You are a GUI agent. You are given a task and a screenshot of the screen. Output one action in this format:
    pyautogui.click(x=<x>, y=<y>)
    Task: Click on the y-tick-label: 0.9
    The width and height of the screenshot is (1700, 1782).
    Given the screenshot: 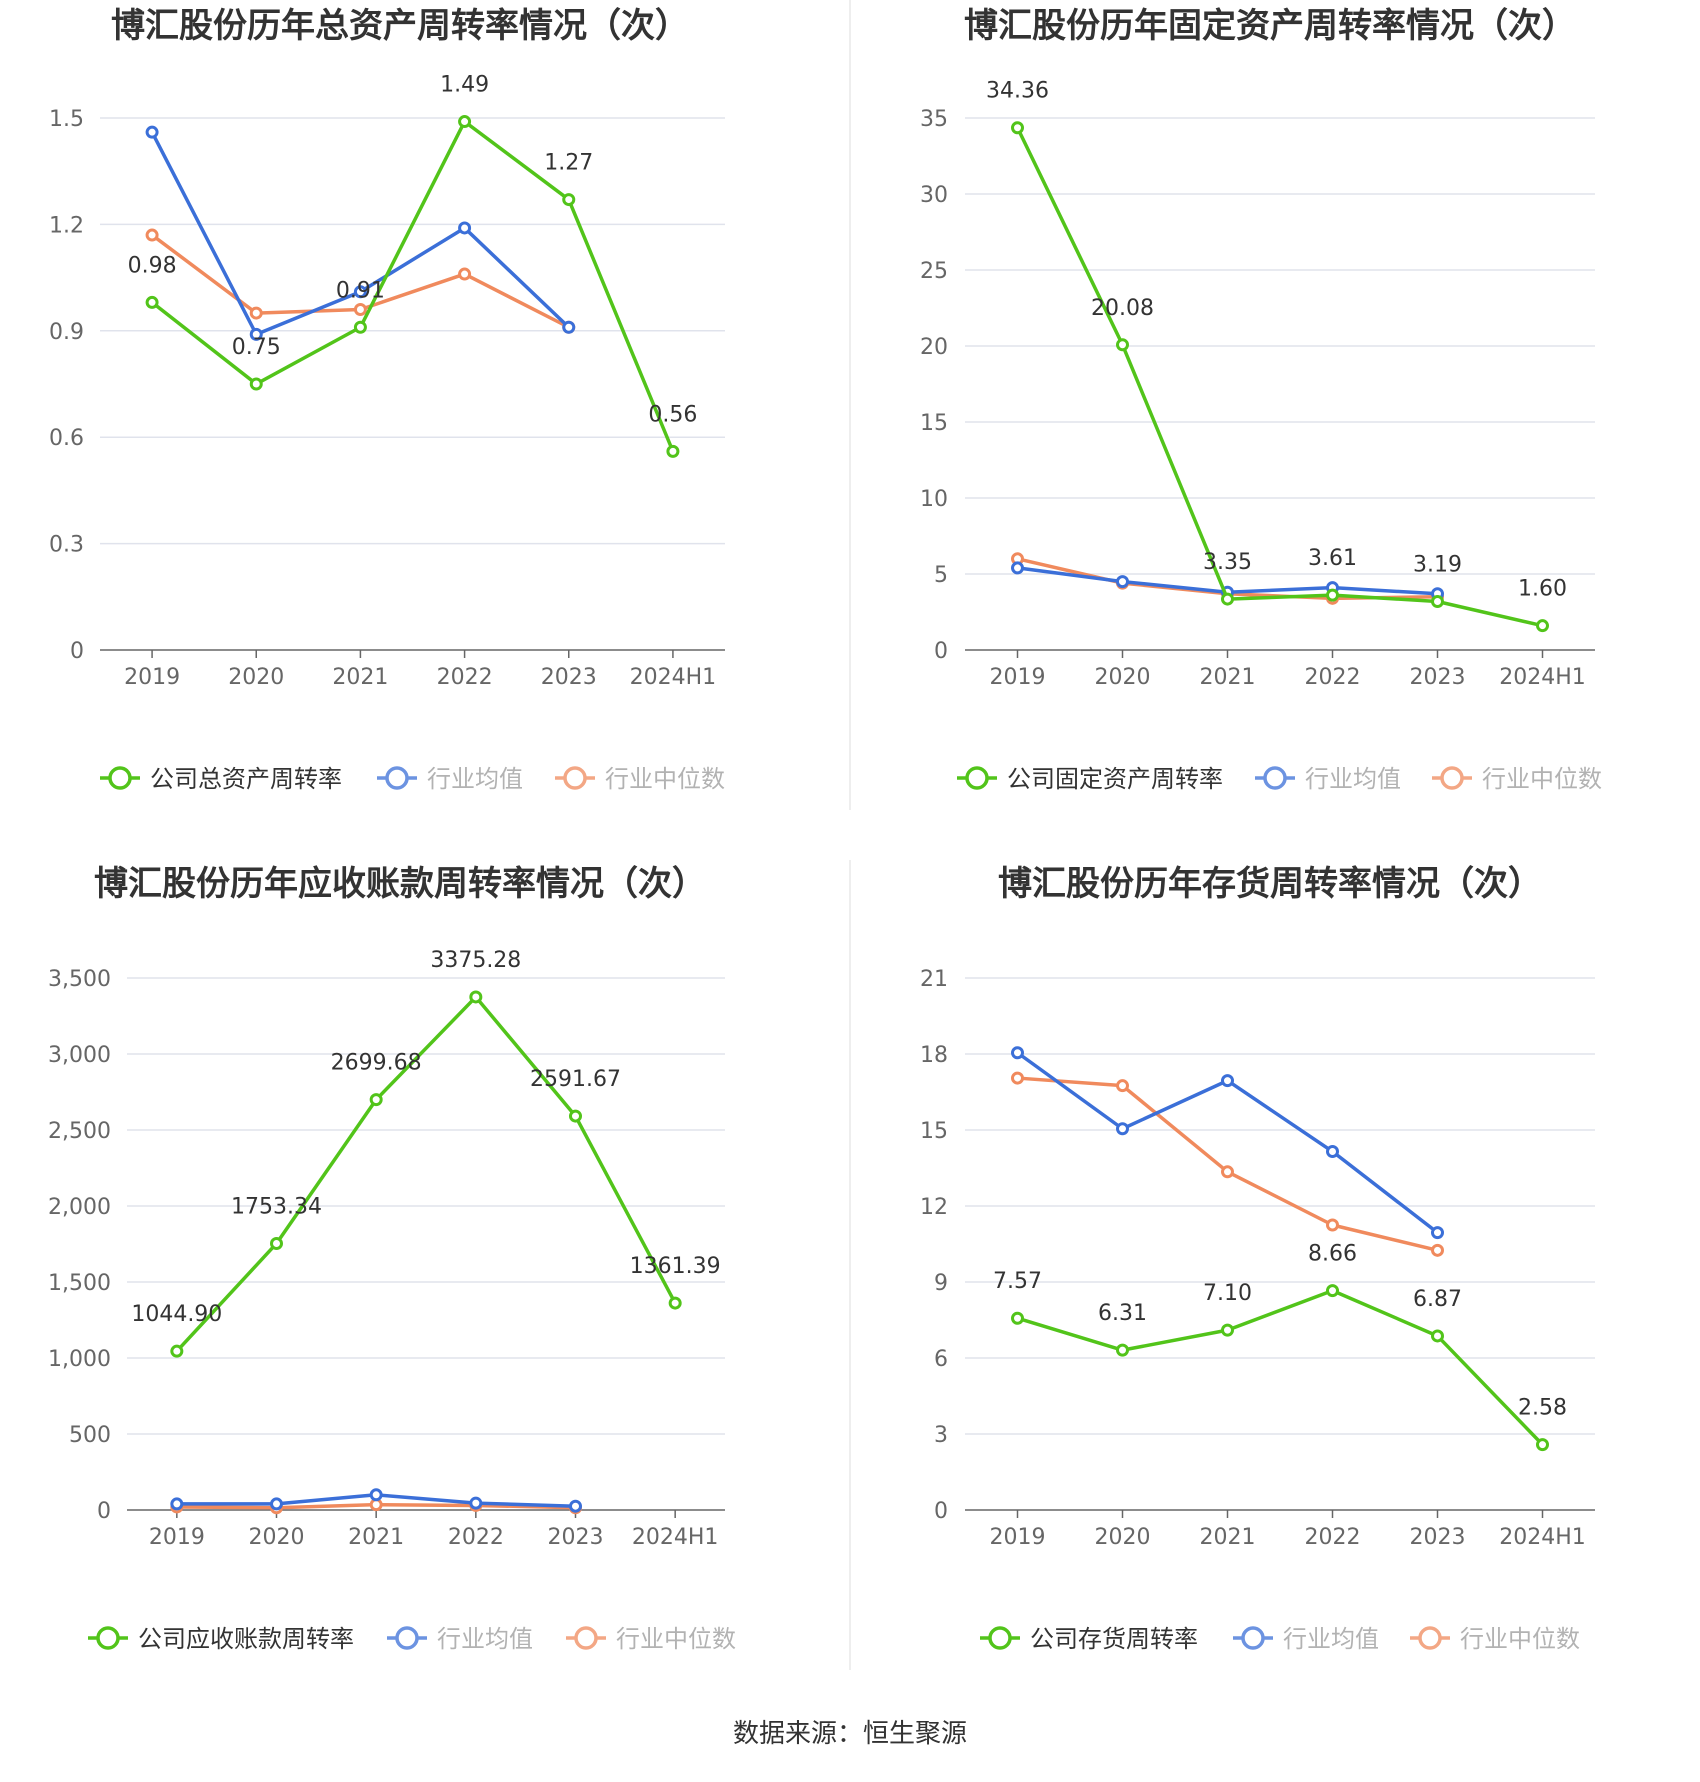 What is the action you would take?
    pyautogui.click(x=66, y=332)
    